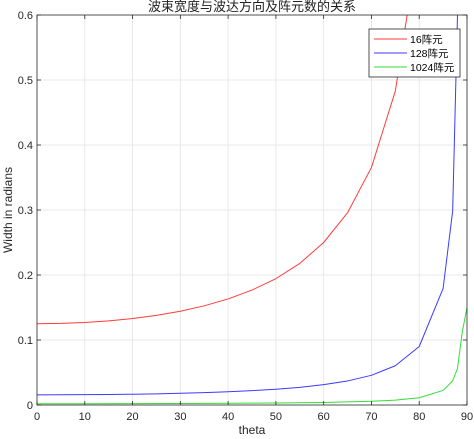 The image size is (474, 439). I want to click on x-axis-label: theta, so click(252, 430).